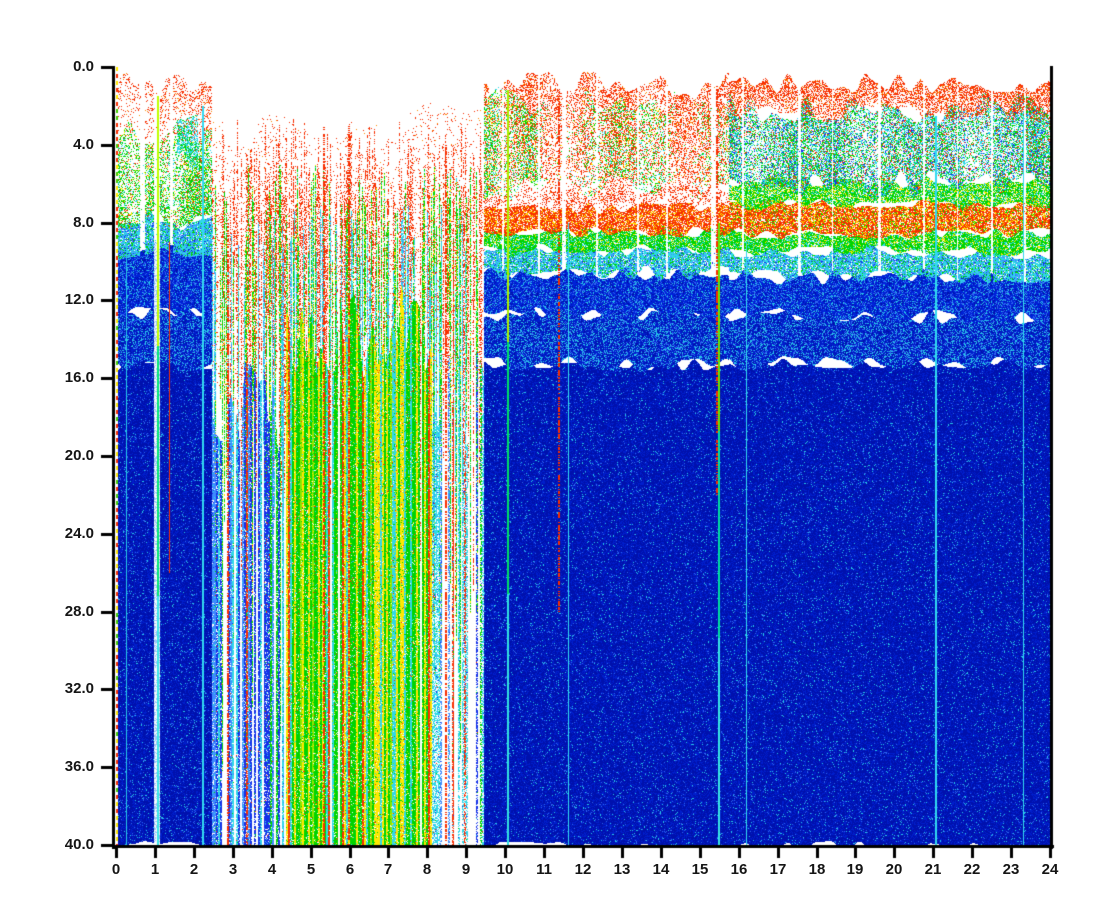 This screenshot has height=900, width=1096. I want to click on x-tick-label: 7, so click(388, 869).